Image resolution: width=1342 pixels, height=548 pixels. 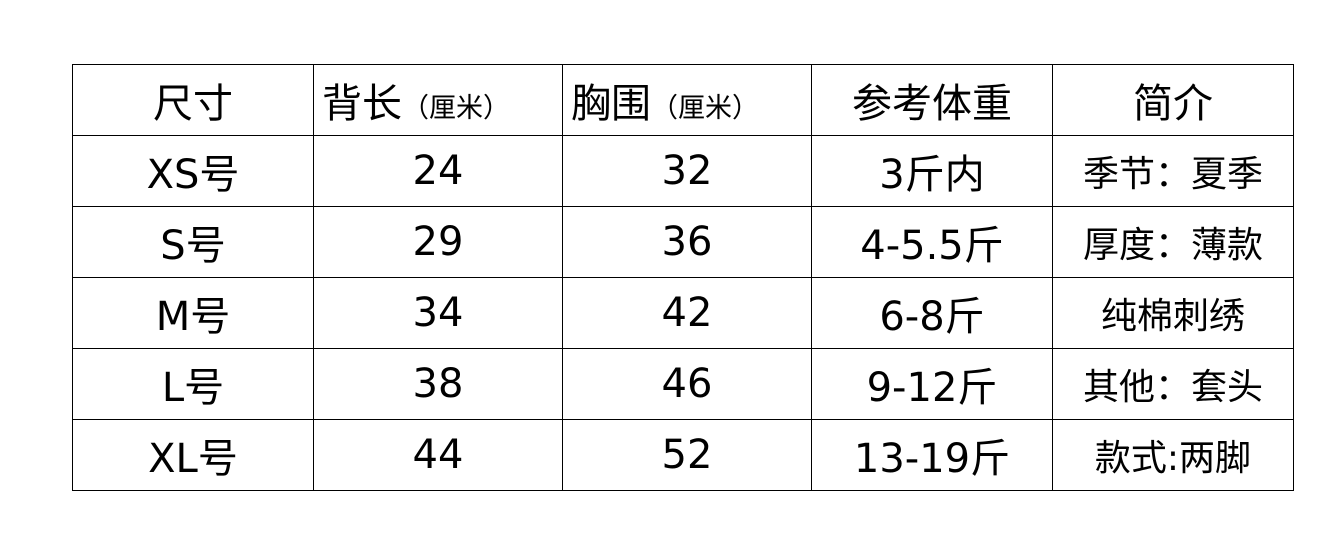 What do you see at coordinates (932, 171) in the screenshot?
I see `cell-weight: 3斤内` at bounding box center [932, 171].